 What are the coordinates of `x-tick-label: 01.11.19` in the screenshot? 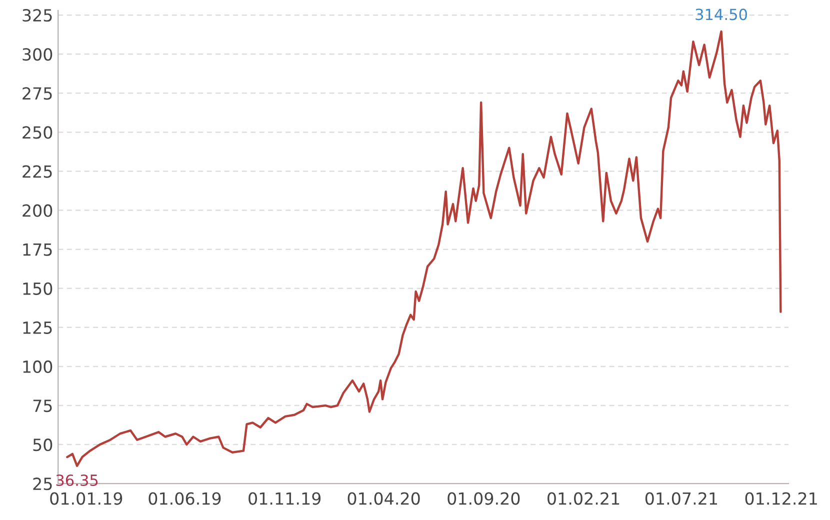 It's located at (284, 498).